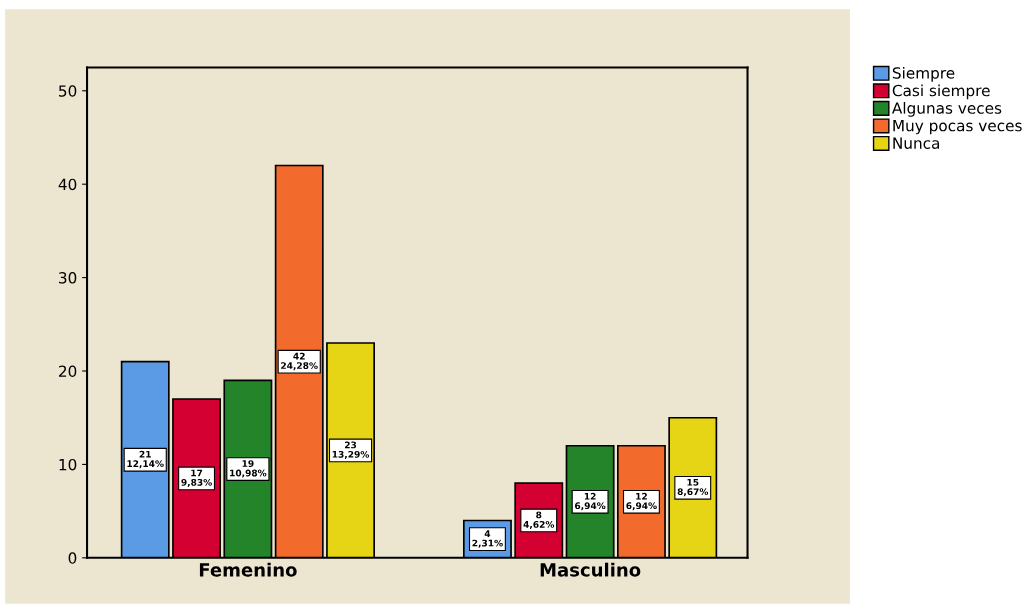  Describe the element at coordinates (947, 109) in the screenshot. I see `legend-label: Algunas veces` at that location.